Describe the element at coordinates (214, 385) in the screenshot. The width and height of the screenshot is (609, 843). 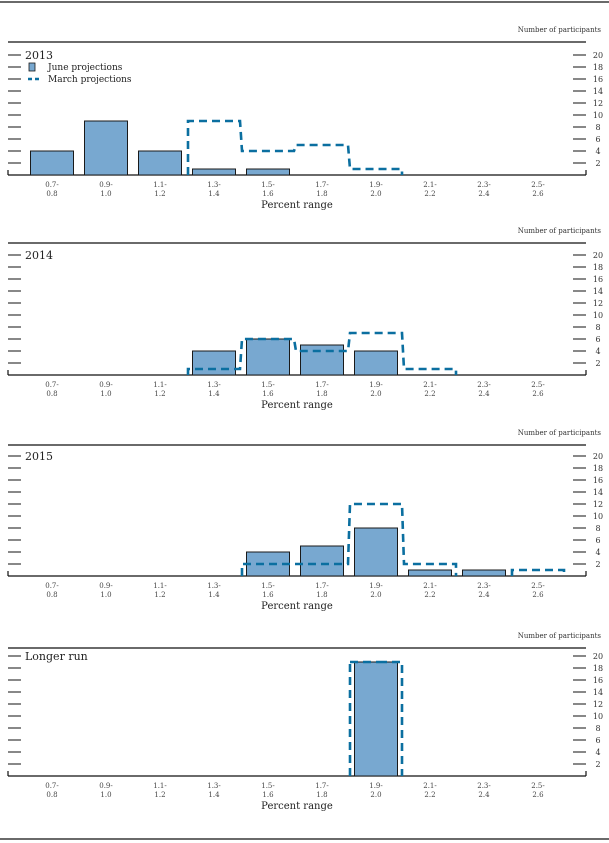
I see `x-tick-label: 1.3-` at that location.